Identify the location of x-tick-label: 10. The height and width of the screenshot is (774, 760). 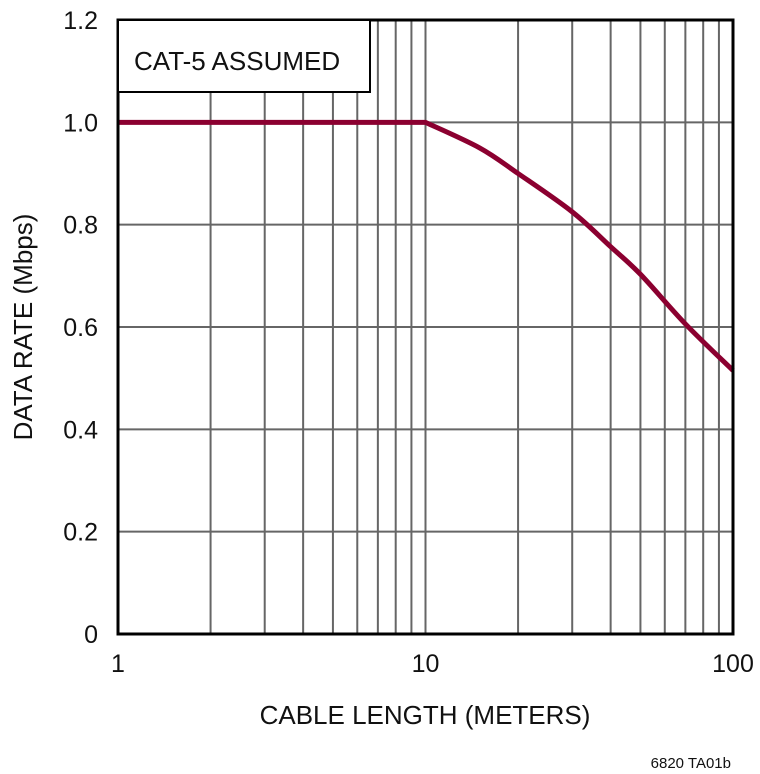
(426, 664).